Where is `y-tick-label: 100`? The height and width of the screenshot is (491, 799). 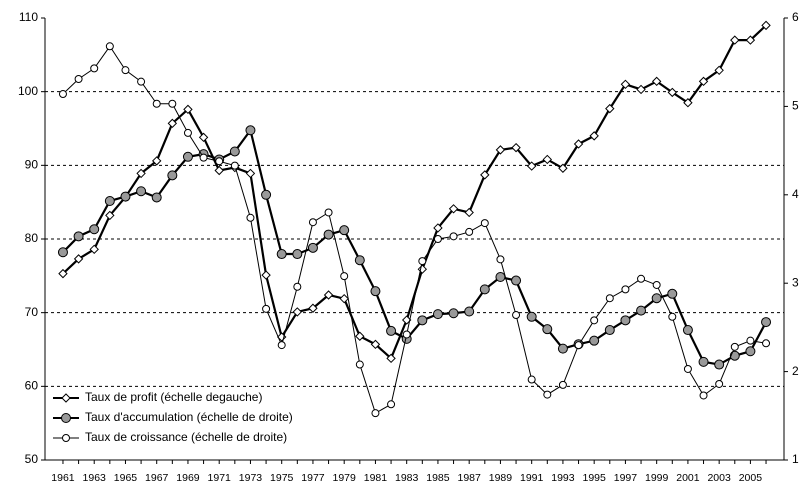
y-tick-label: 100 is located at coordinates (28, 91).